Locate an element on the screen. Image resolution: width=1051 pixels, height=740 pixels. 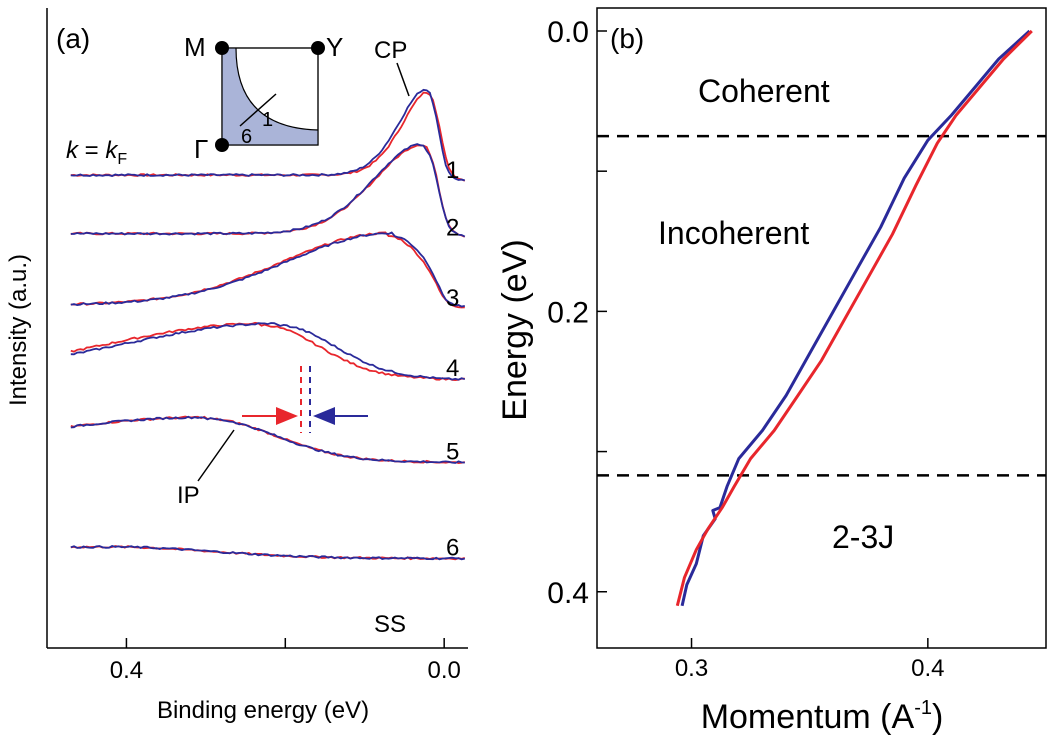
panel-b-x-label: Momentum (A-1) is located at coordinates (822, 716).